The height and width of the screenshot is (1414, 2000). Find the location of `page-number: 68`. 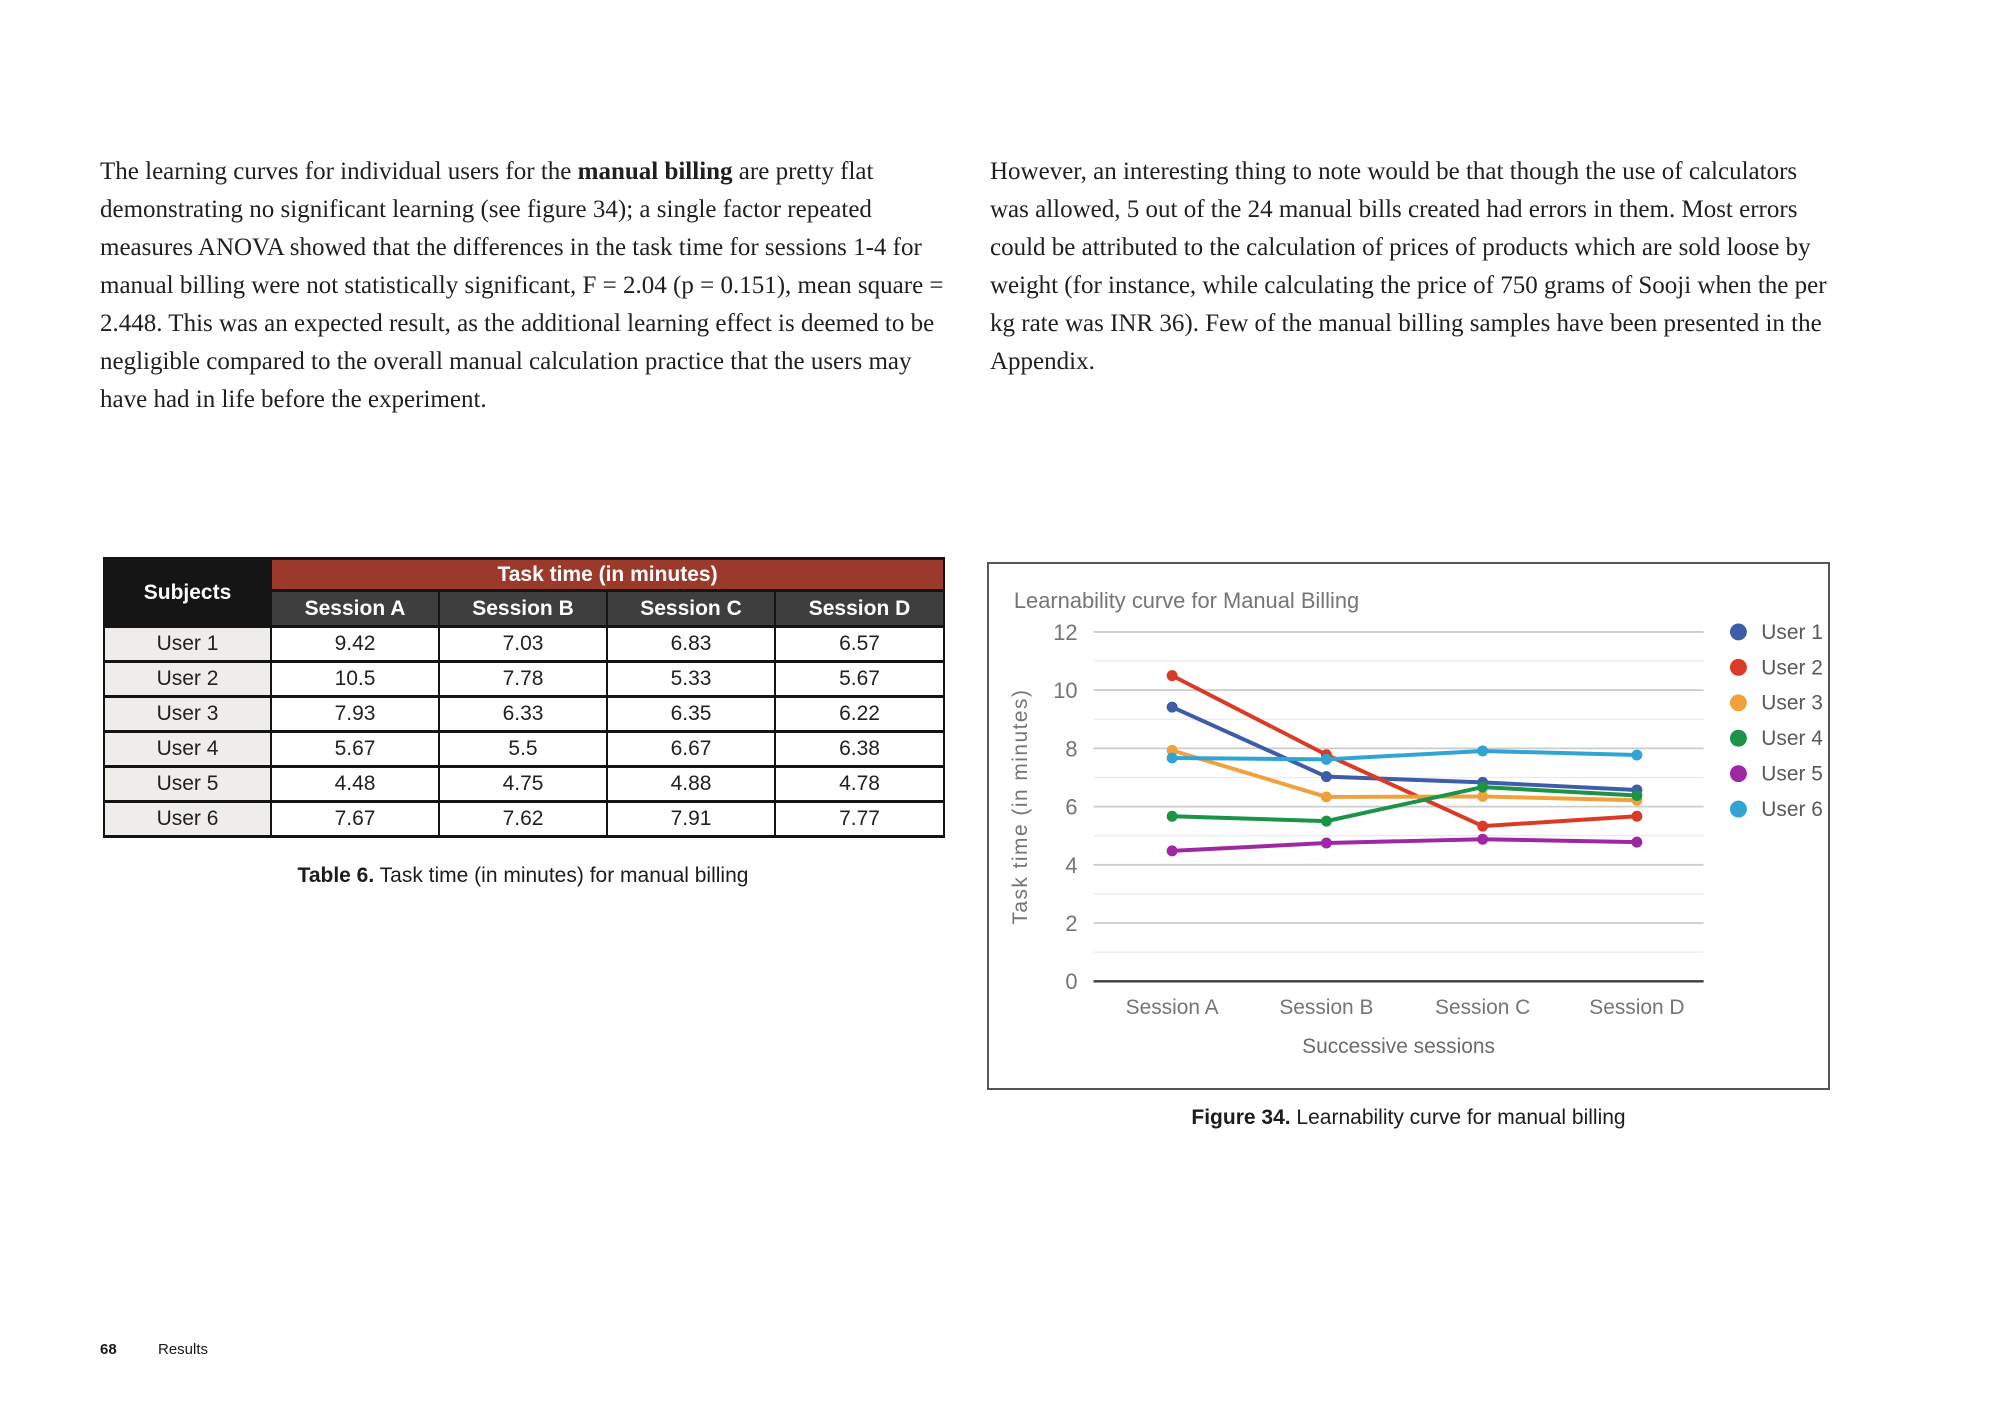

page-number: 68 is located at coordinates (108, 1349).